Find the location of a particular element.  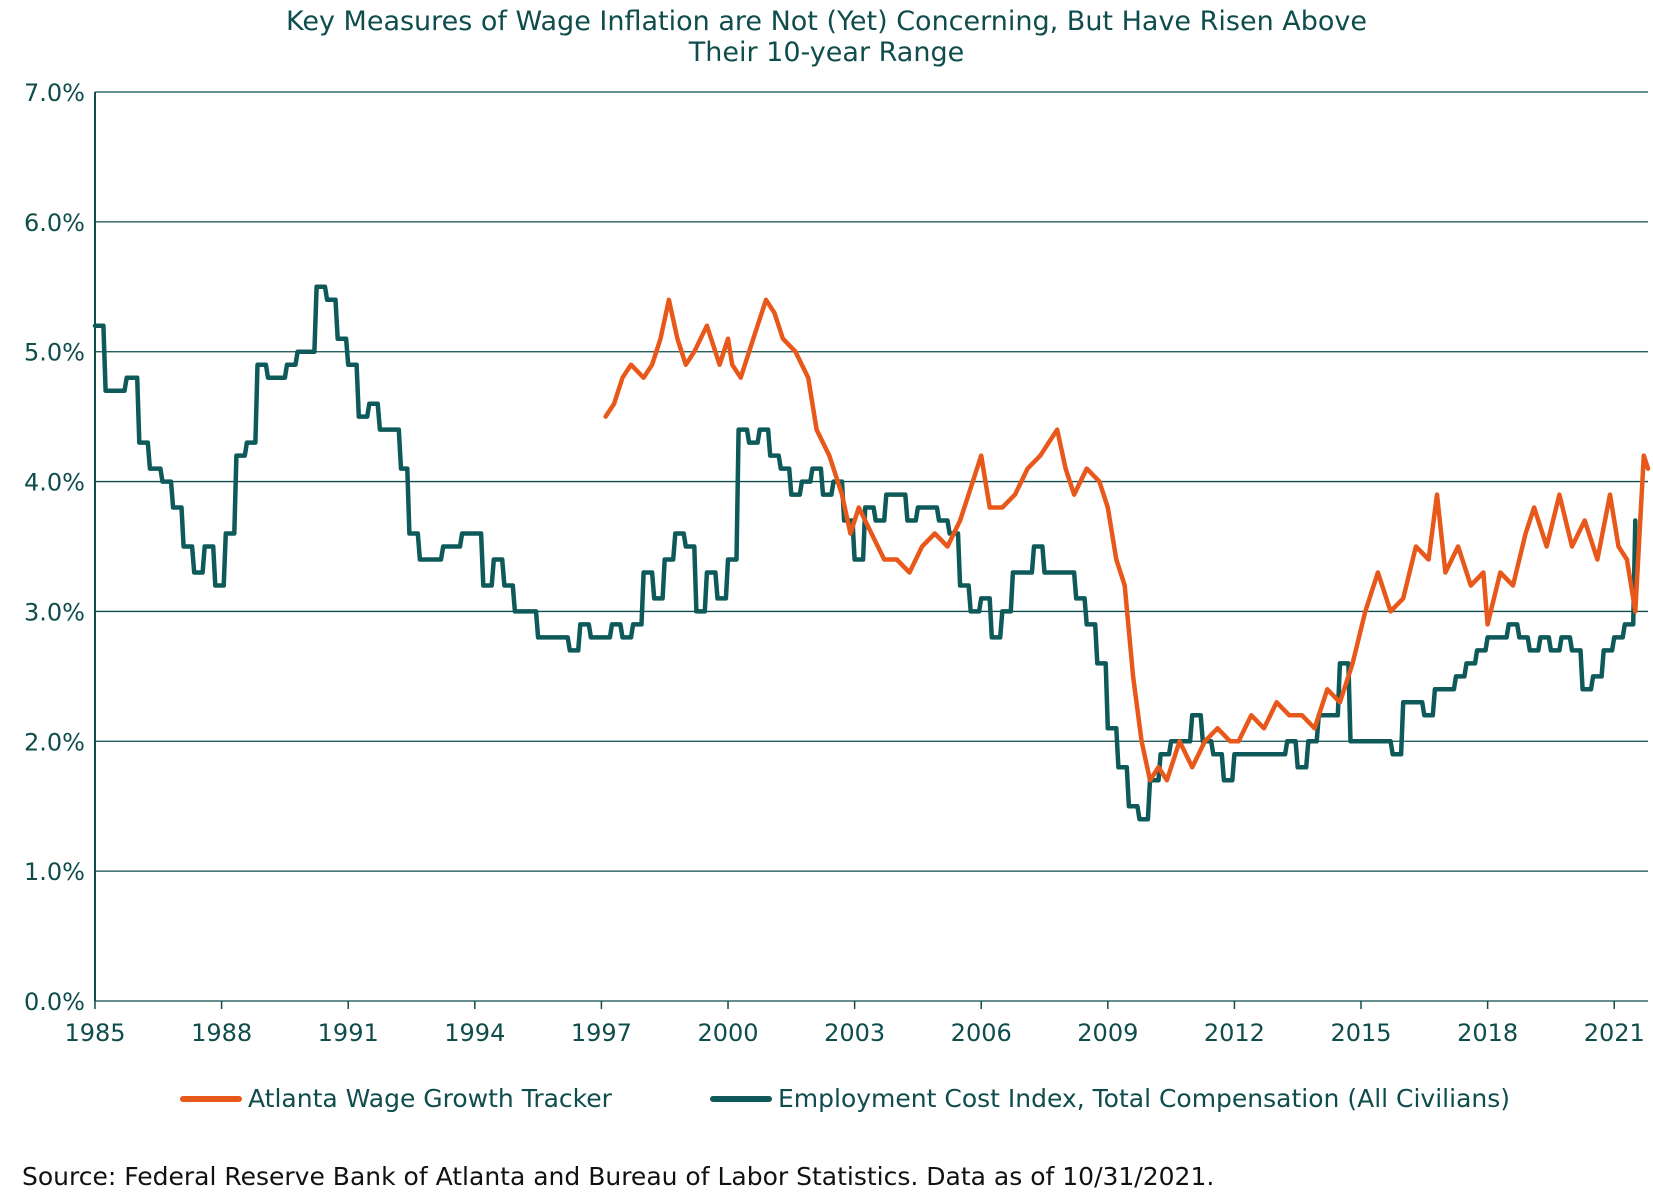

x-tick-label: 2015 is located at coordinates (1360, 1033).